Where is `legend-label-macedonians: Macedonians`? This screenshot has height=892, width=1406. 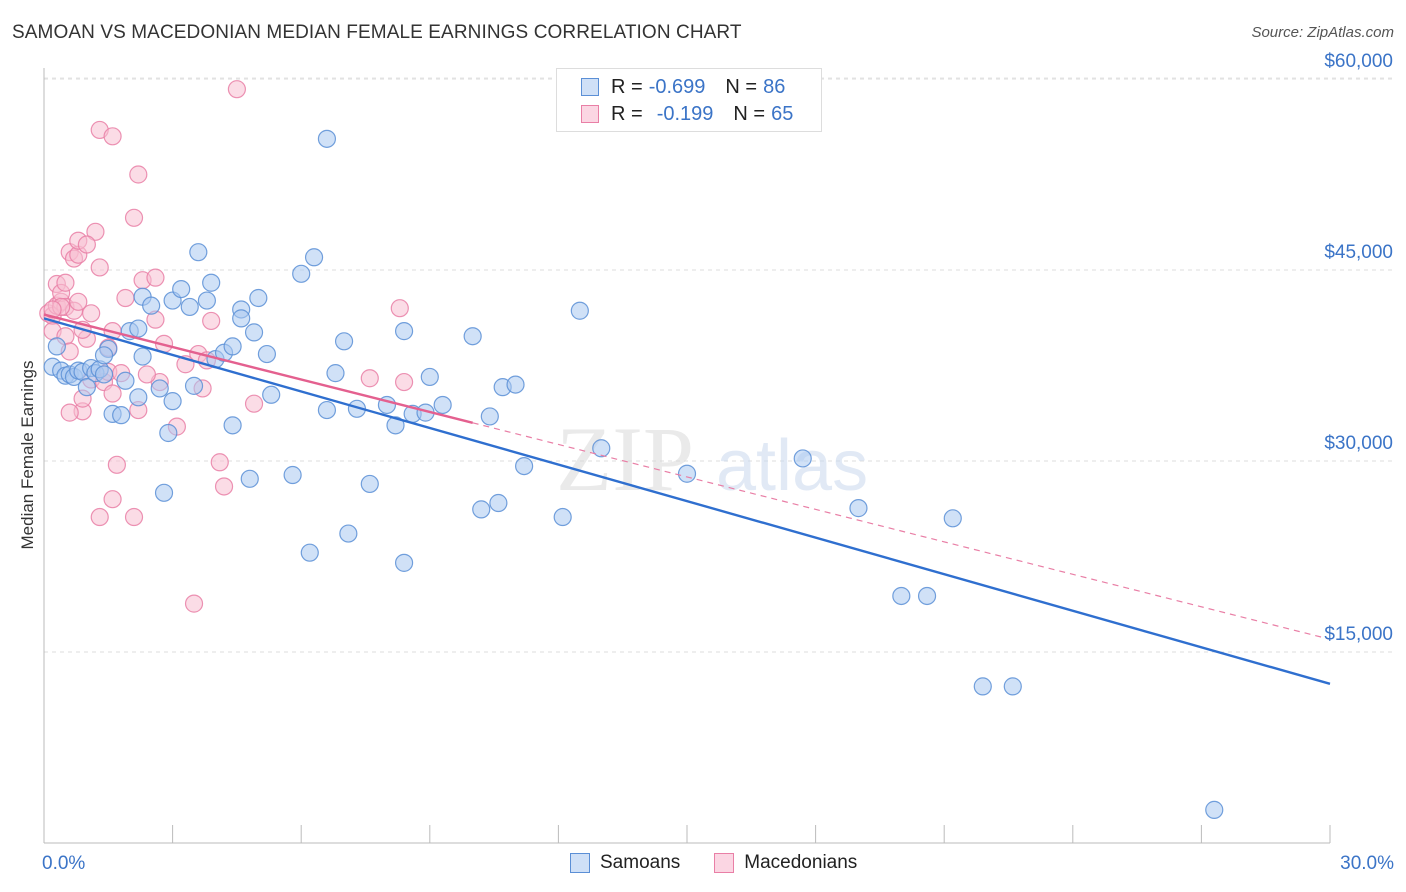
legend-label-macedonians: Macedonians is located at coordinates (801, 862).